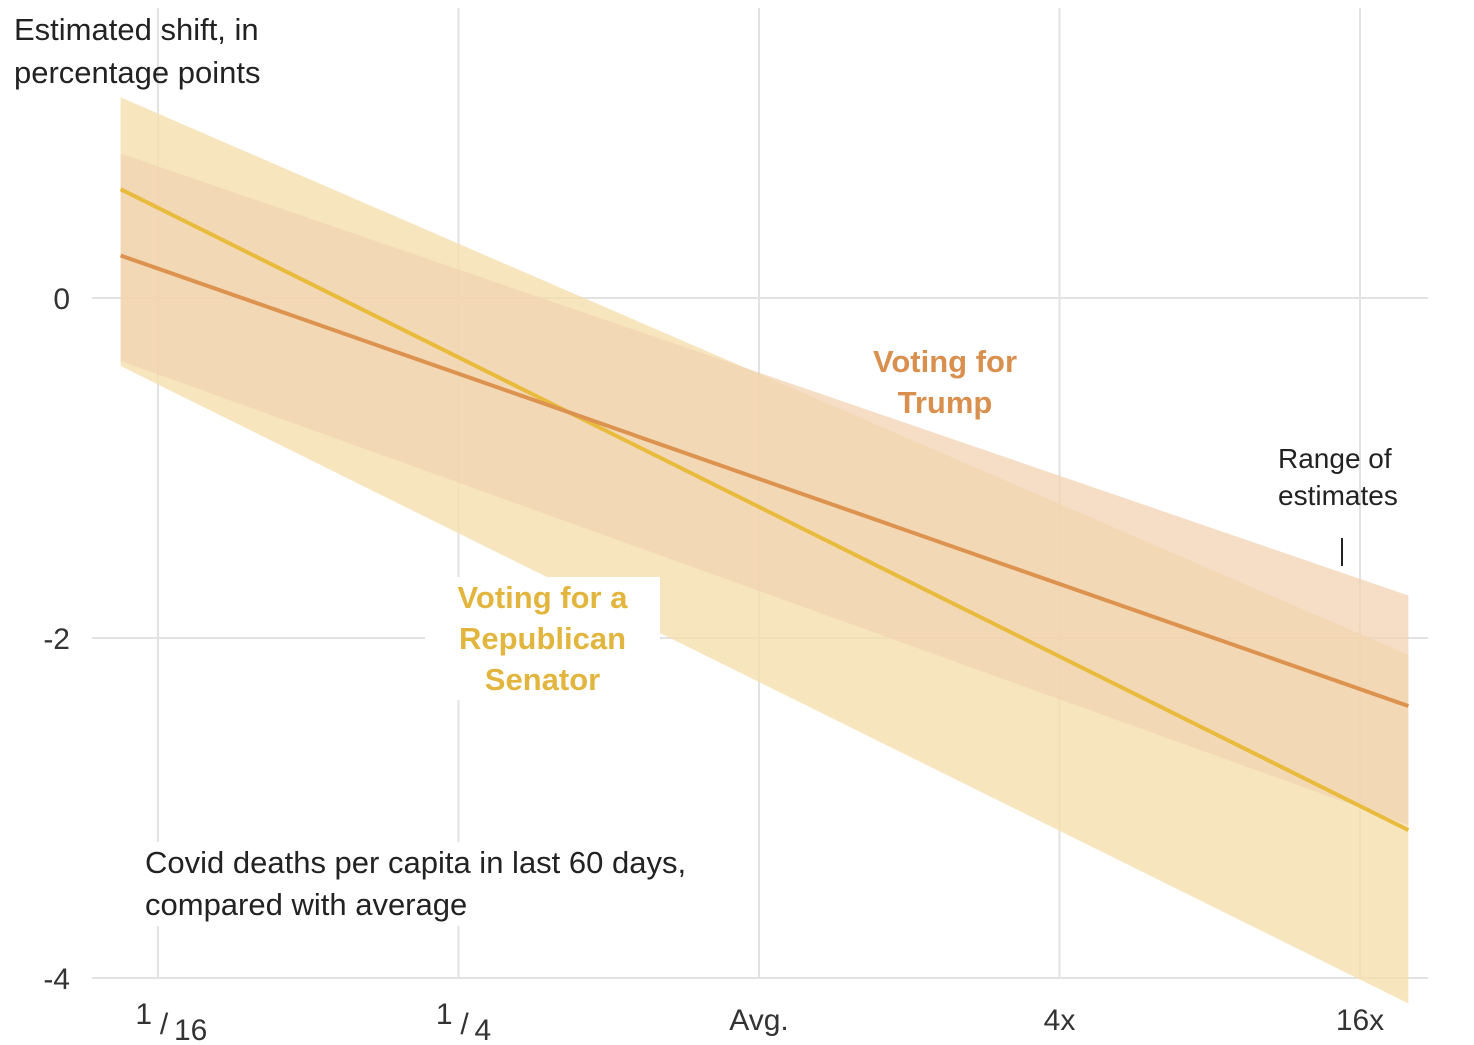 The image size is (1474, 1045). Describe the element at coordinates (190, 1029) in the screenshot. I see `x-tick-denominator: 16` at that location.